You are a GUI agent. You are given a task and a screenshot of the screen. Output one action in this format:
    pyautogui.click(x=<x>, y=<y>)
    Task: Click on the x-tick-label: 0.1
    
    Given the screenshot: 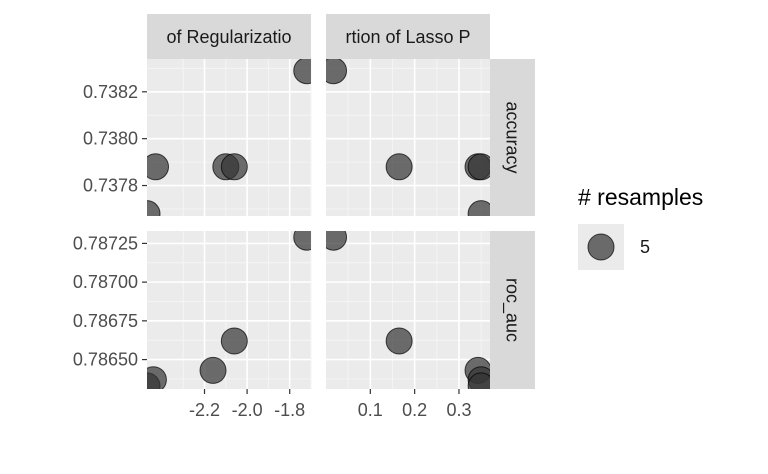 What is the action you would take?
    pyautogui.click(x=370, y=410)
    